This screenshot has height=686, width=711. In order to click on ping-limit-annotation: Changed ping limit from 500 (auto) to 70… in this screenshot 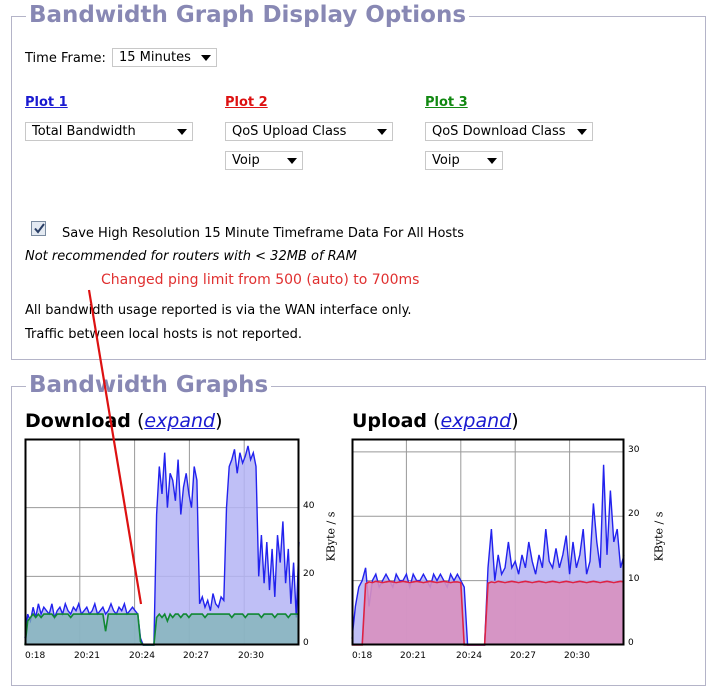, I will do `click(260, 280)`.